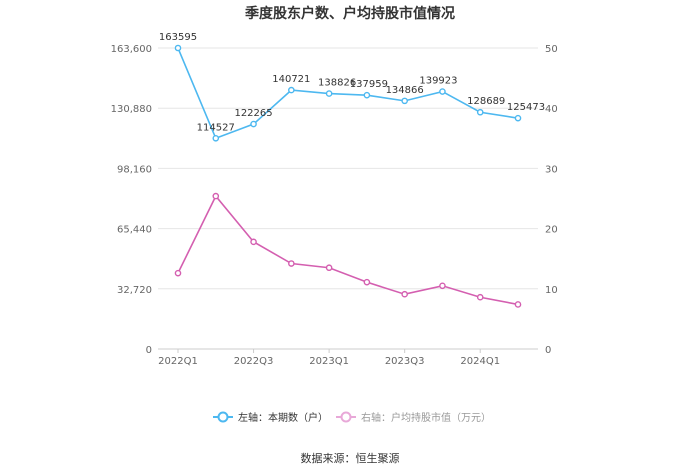 The height and width of the screenshot is (473, 700). I want to click on x-tick-label: 2023Q3, so click(405, 361).